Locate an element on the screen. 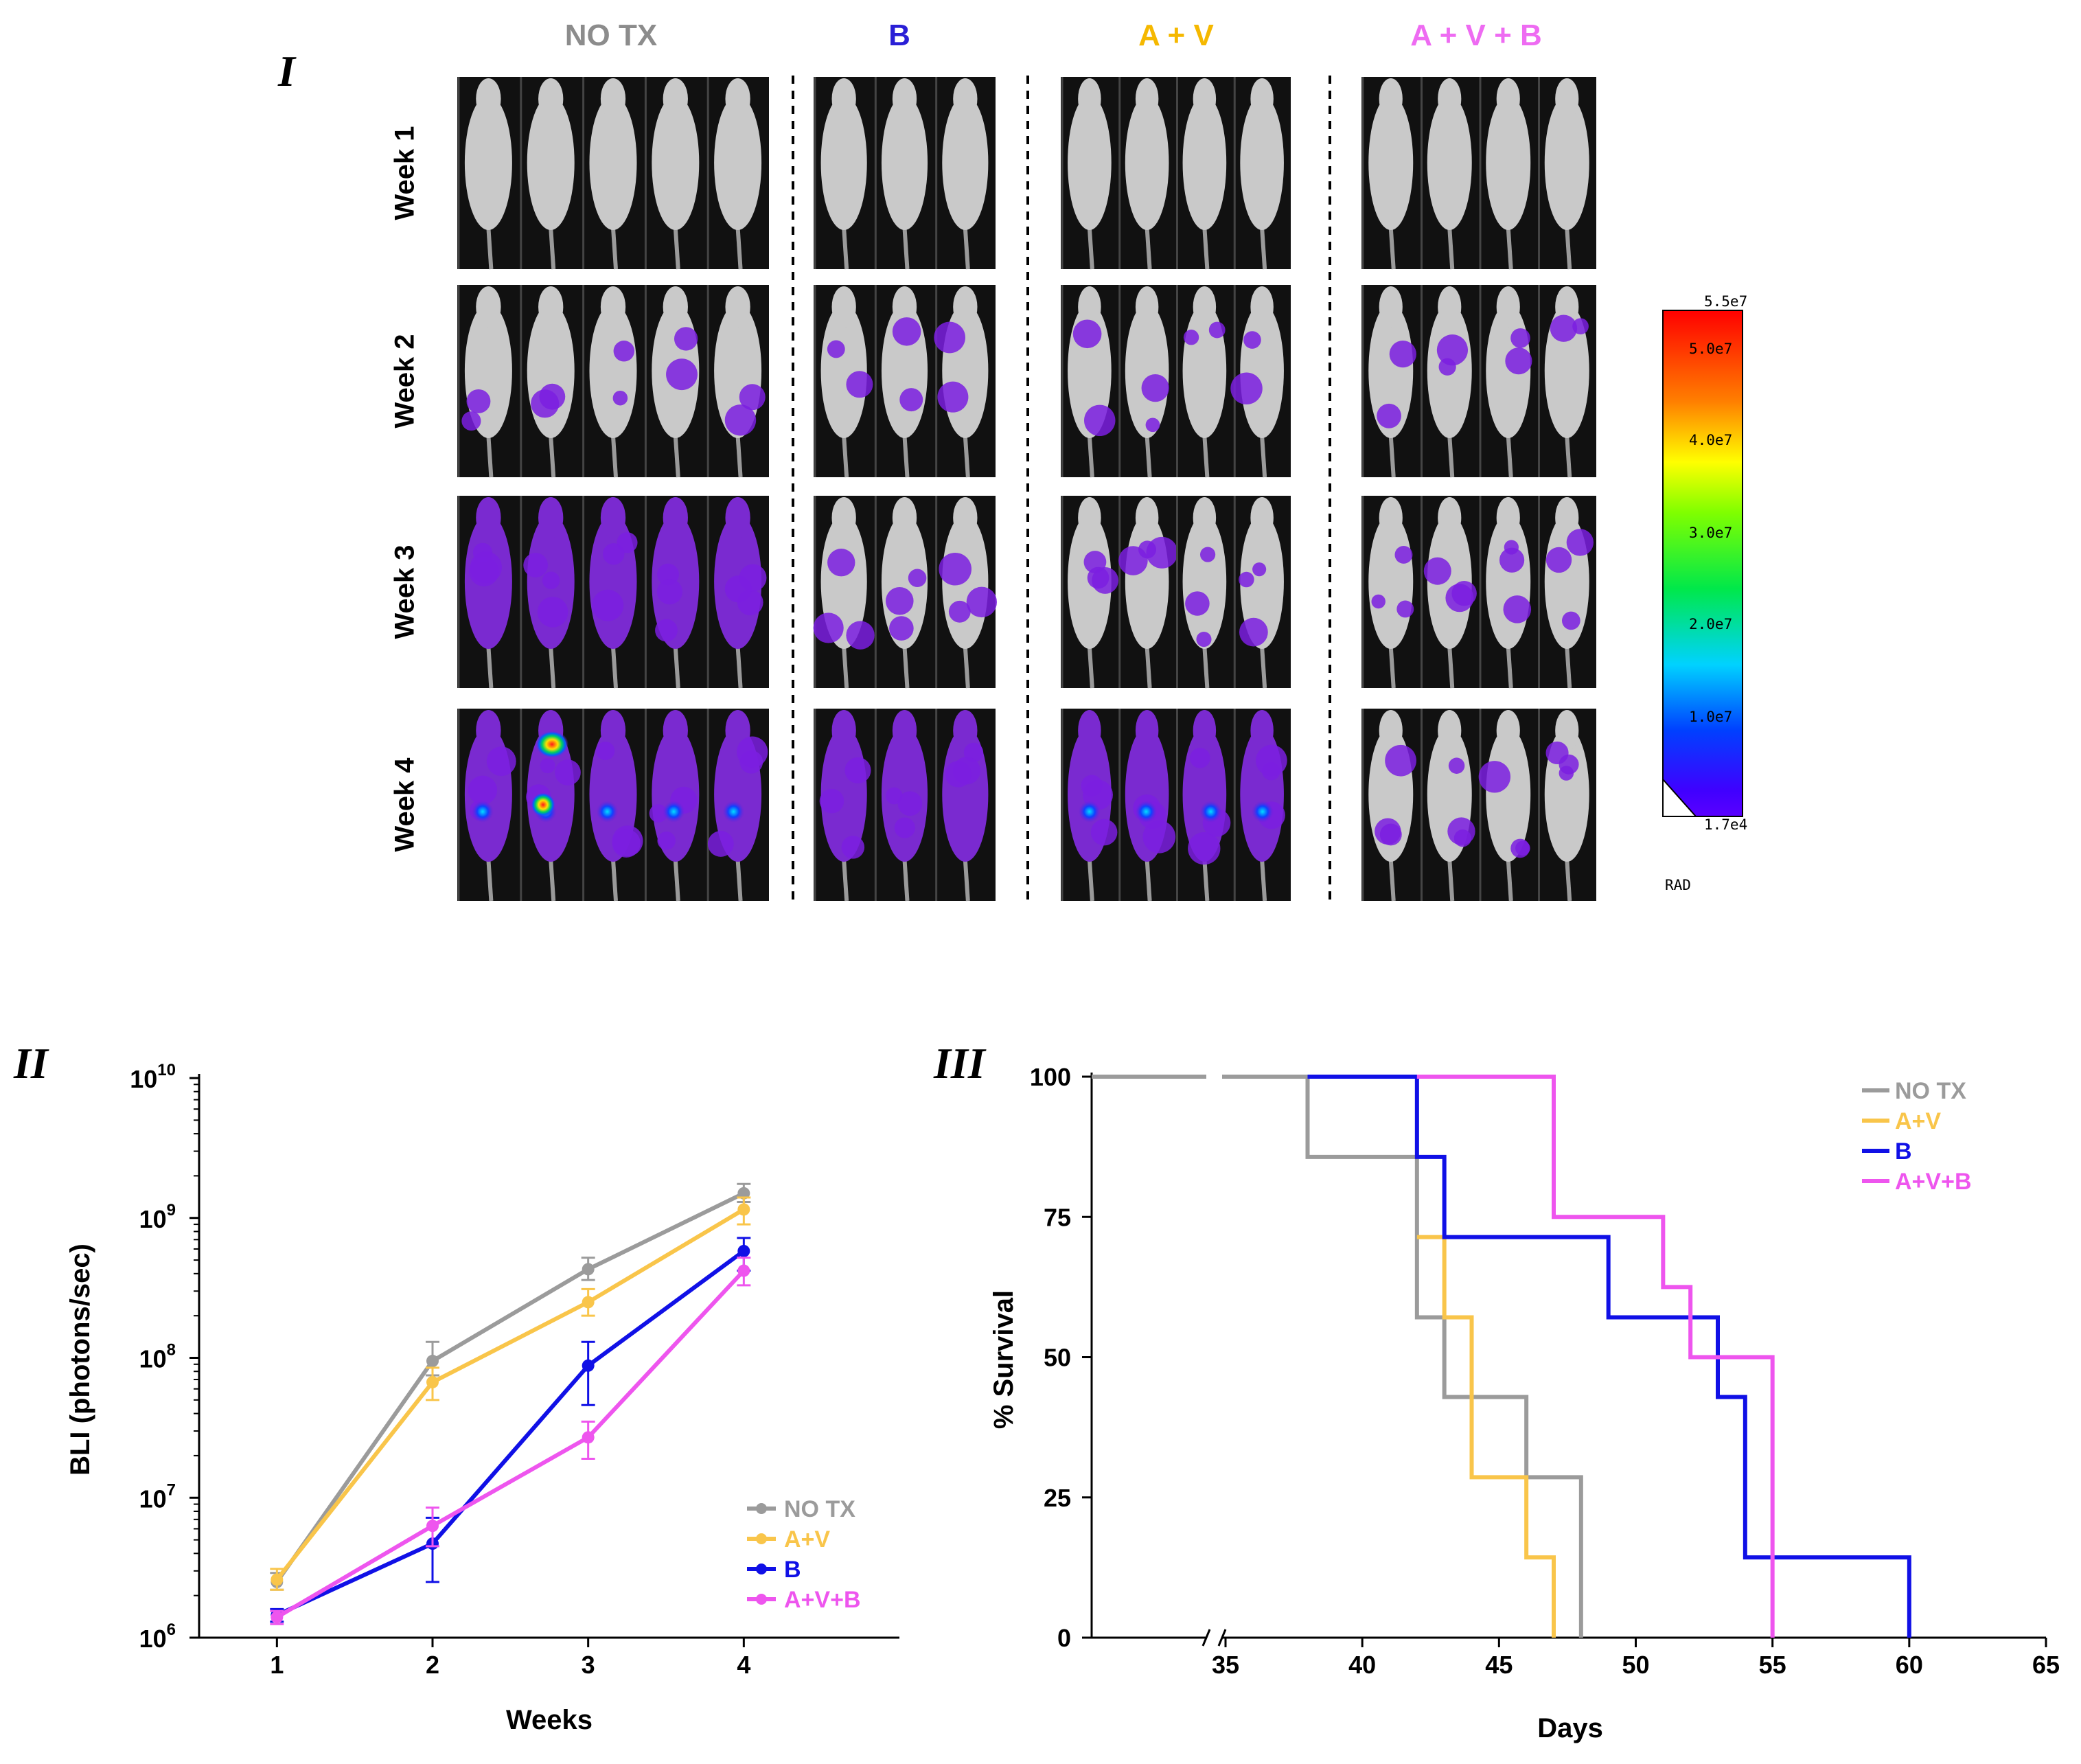 Image resolution: width=2081 pixels, height=1764 pixels. series-b is located at coordinates (510, 1430).